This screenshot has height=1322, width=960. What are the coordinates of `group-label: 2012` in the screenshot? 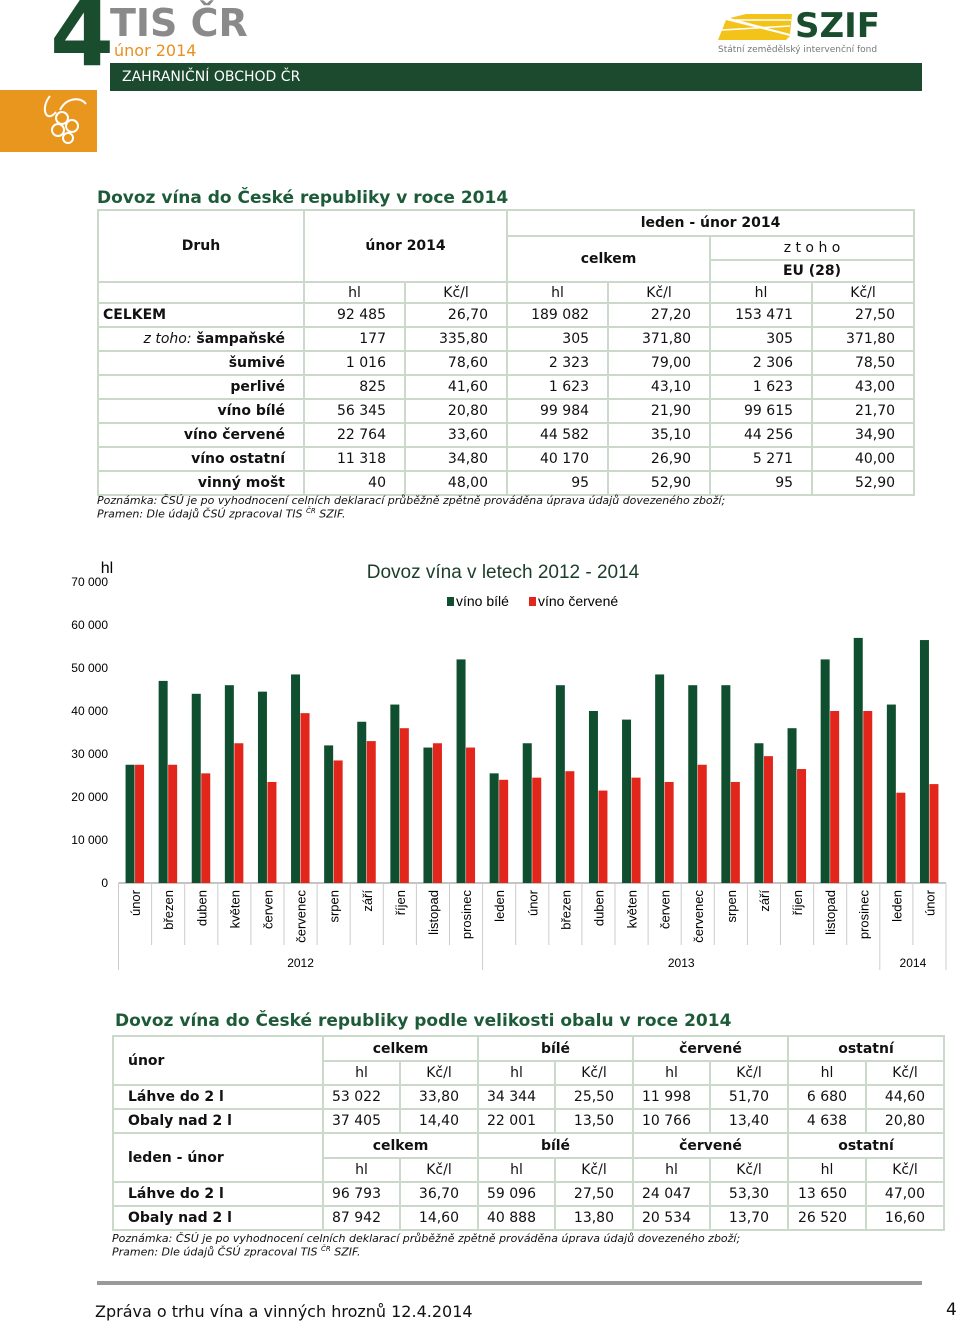 It's located at (300, 963).